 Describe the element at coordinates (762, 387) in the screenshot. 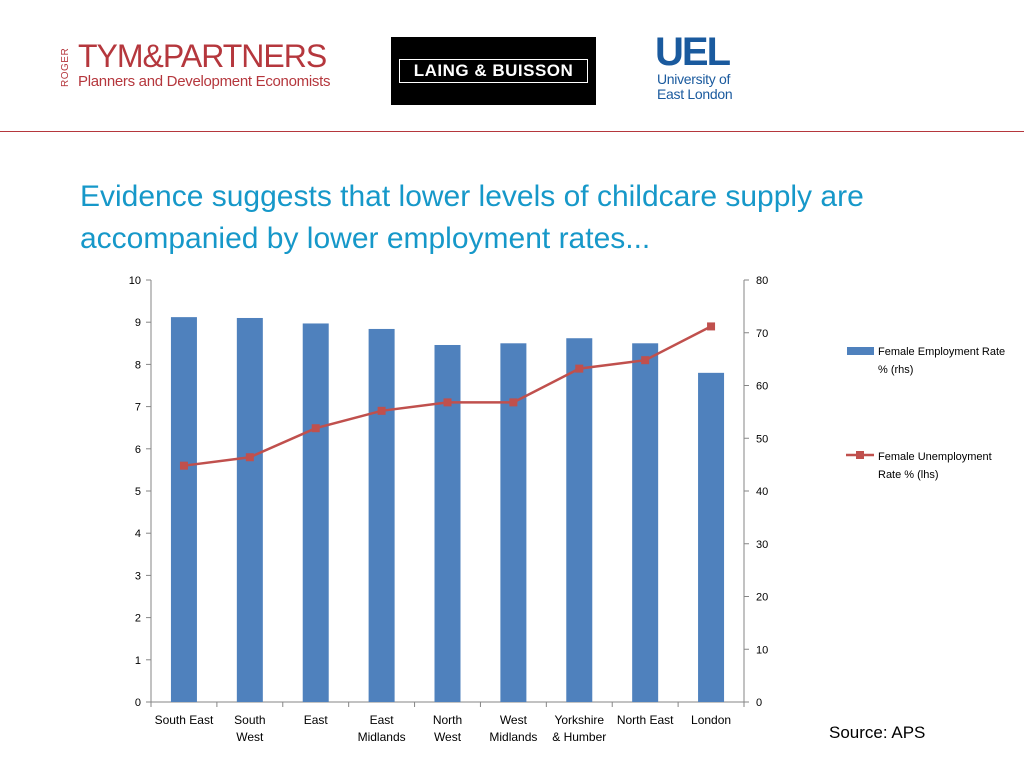

I see `right-axis-tick-label: 60` at that location.